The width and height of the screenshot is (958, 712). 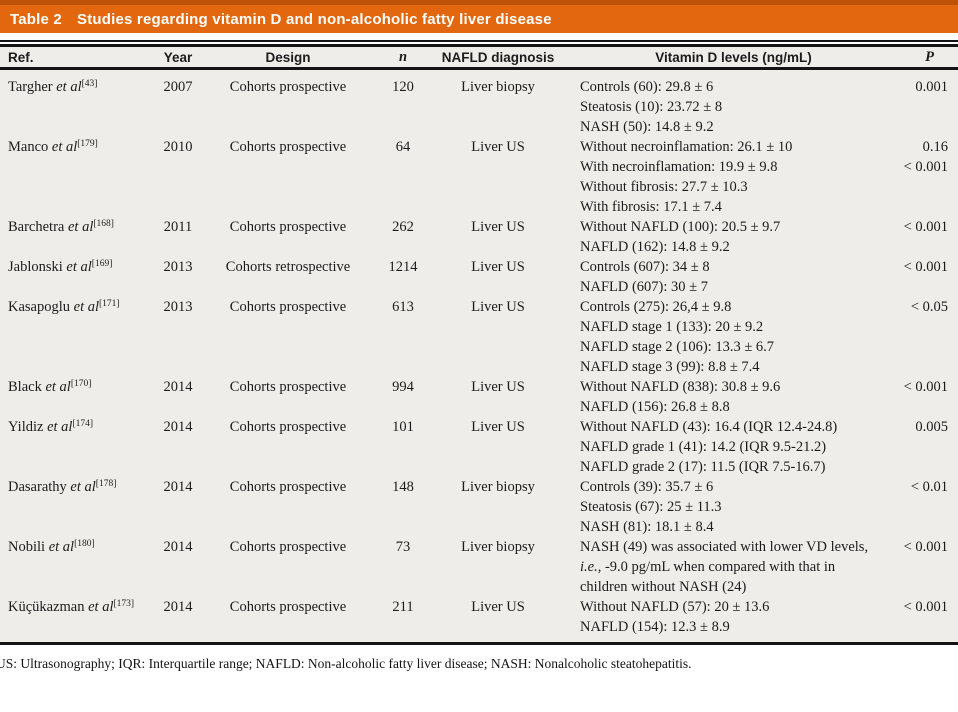 I want to click on level-line: NAFLD (154): 12.3 ± 8.9, so click(x=655, y=627).